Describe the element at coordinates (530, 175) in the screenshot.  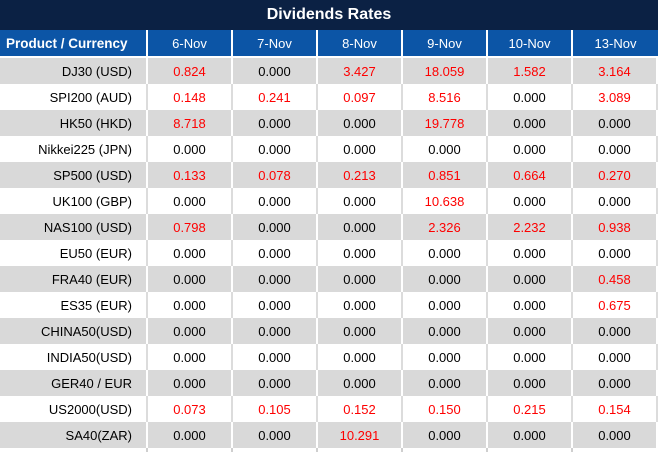
I see `value-cell: 0.664` at that location.